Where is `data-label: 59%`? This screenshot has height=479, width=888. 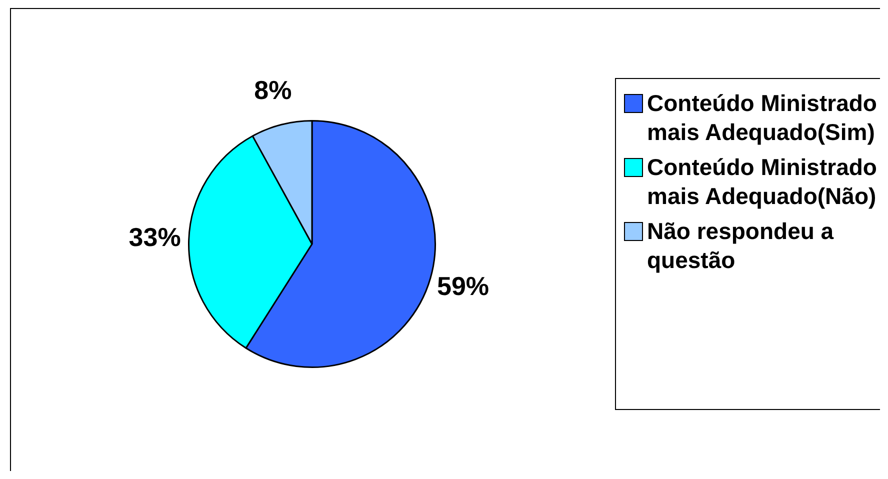
data-label: 59% is located at coordinates (463, 286).